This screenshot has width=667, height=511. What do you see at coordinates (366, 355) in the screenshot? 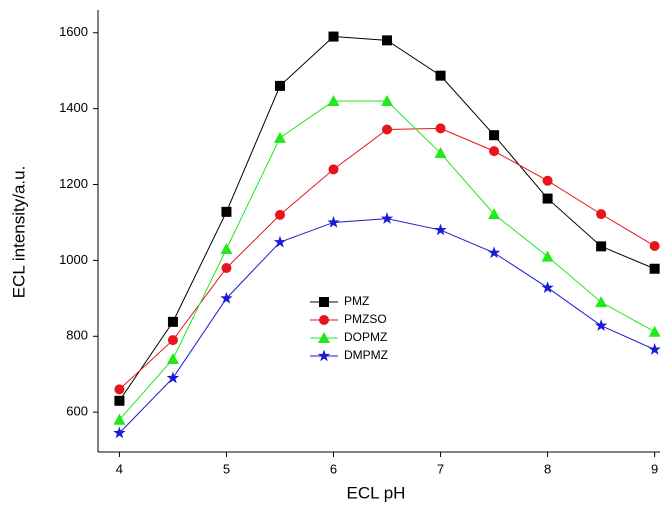
I see `legend-label: DMPMZ` at bounding box center [366, 355].